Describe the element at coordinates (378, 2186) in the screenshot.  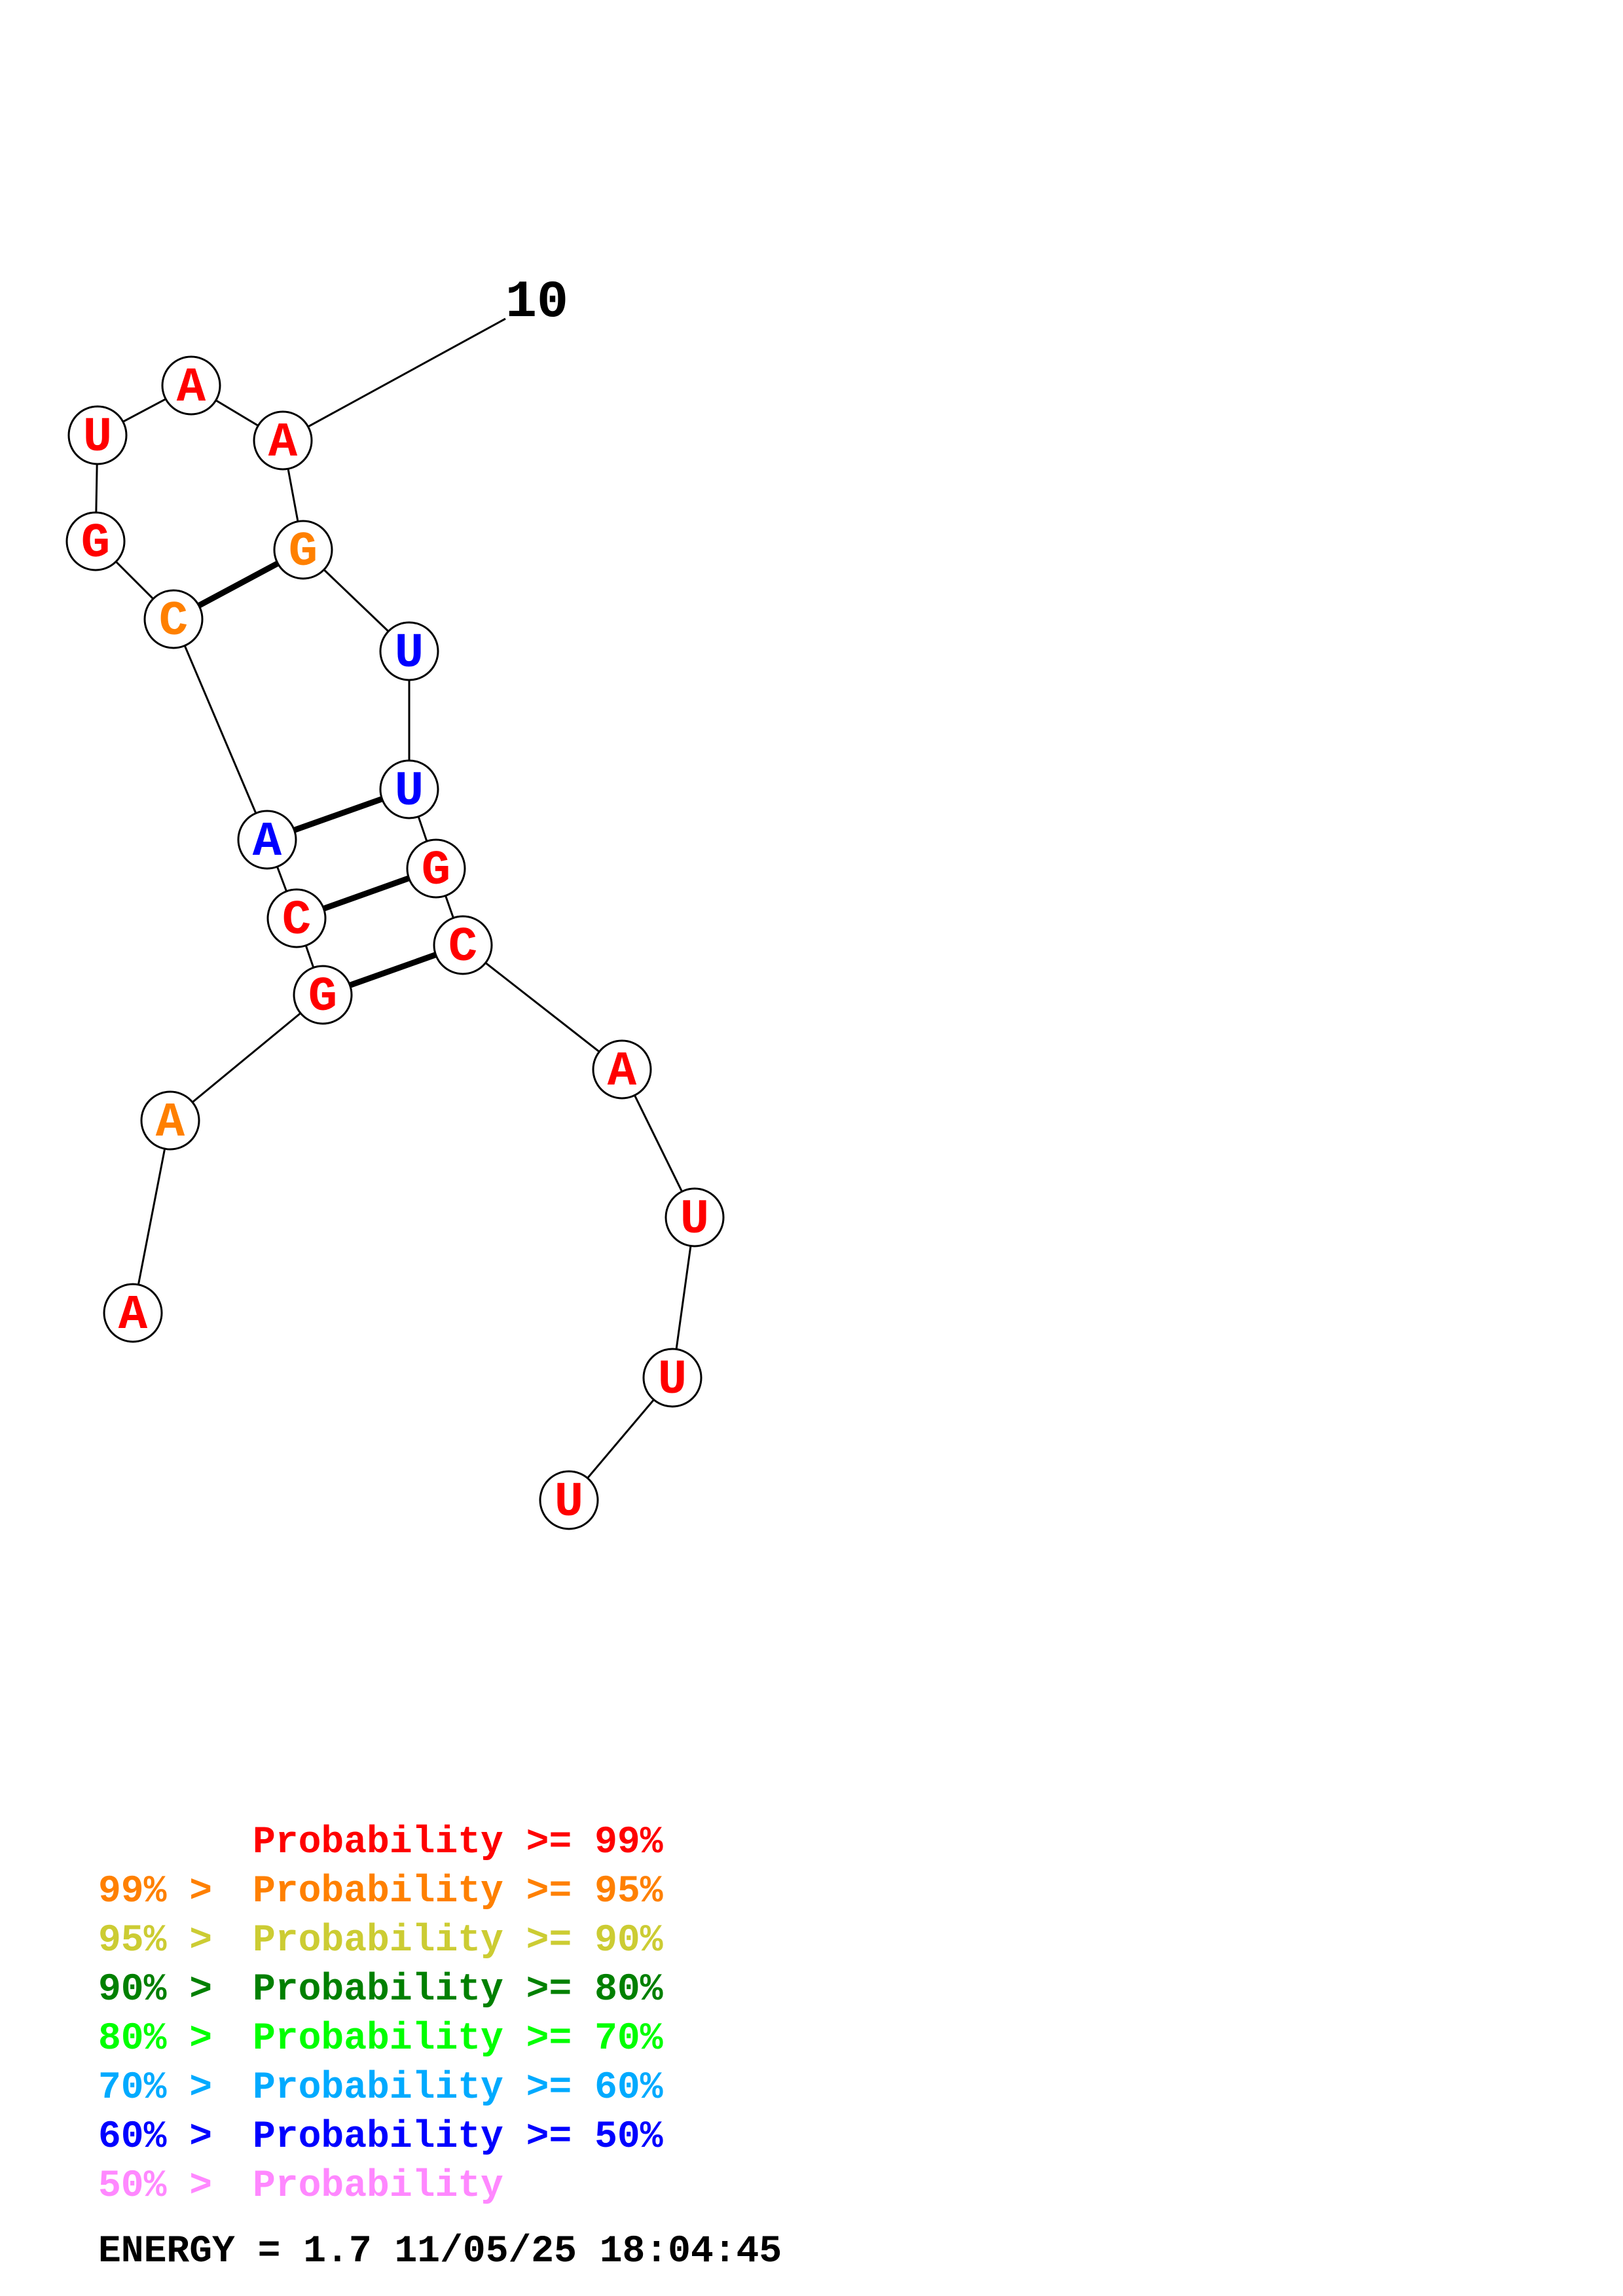
I see `legend-label: Probability` at that location.